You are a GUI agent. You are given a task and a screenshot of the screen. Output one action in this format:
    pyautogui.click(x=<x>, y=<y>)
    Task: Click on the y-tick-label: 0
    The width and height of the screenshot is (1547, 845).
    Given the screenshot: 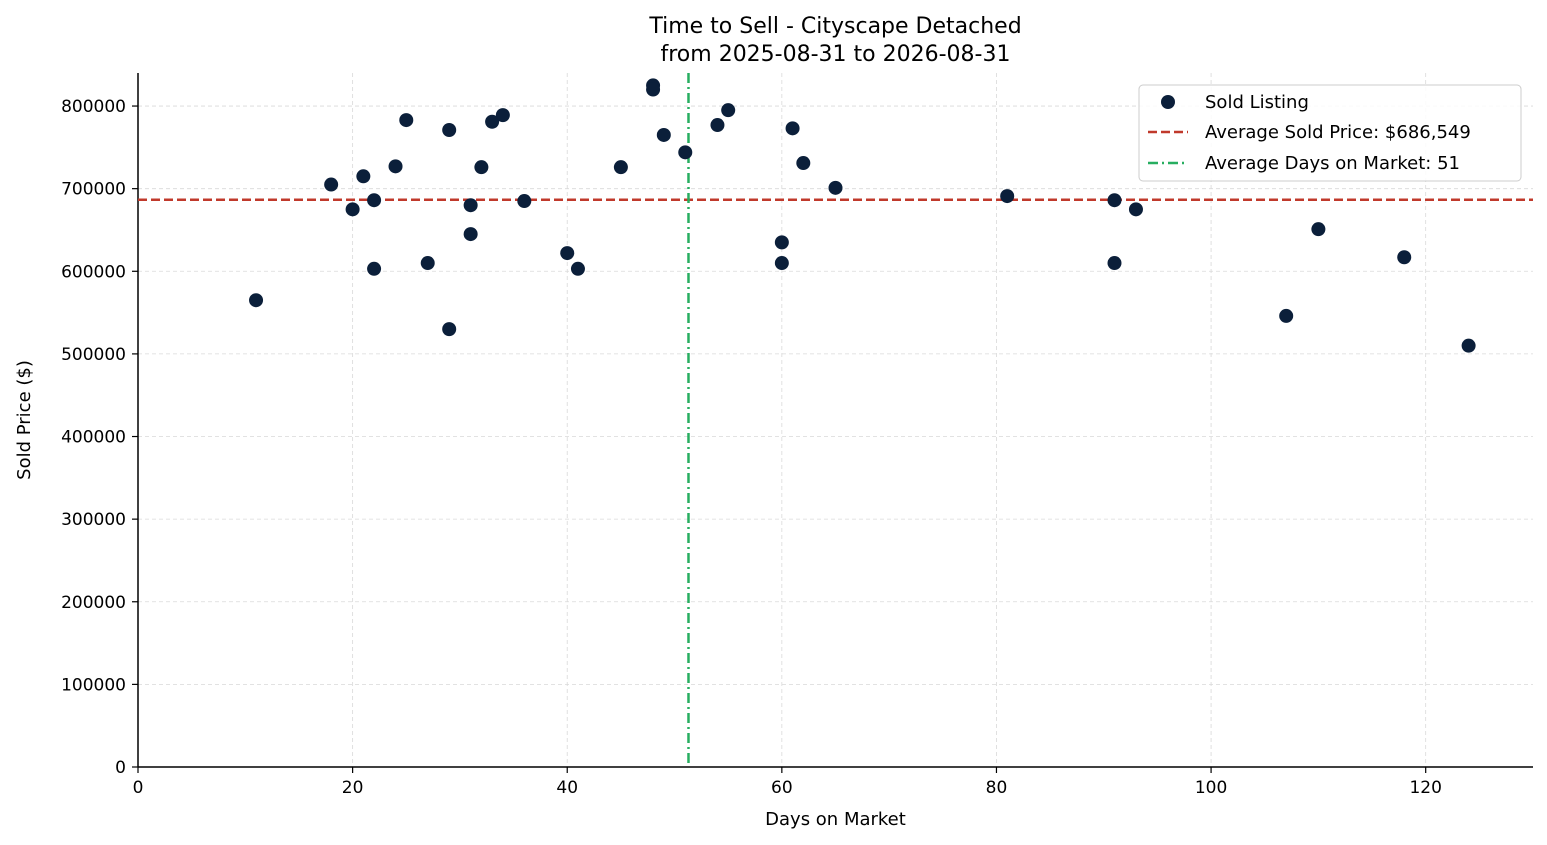 What is the action you would take?
    pyautogui.click(x=120, y=768)
    